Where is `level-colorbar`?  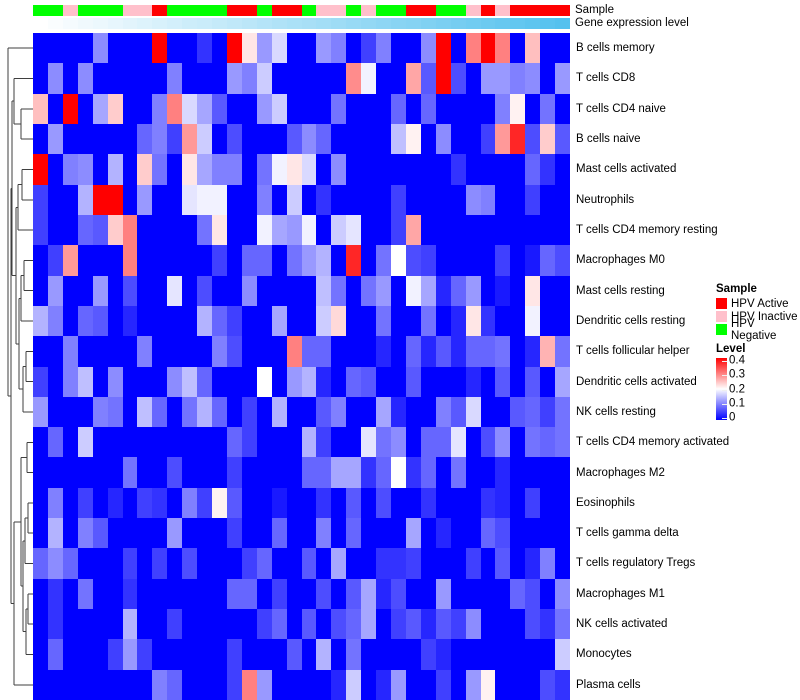
level-colorbar is located at coordinates (721, 389).